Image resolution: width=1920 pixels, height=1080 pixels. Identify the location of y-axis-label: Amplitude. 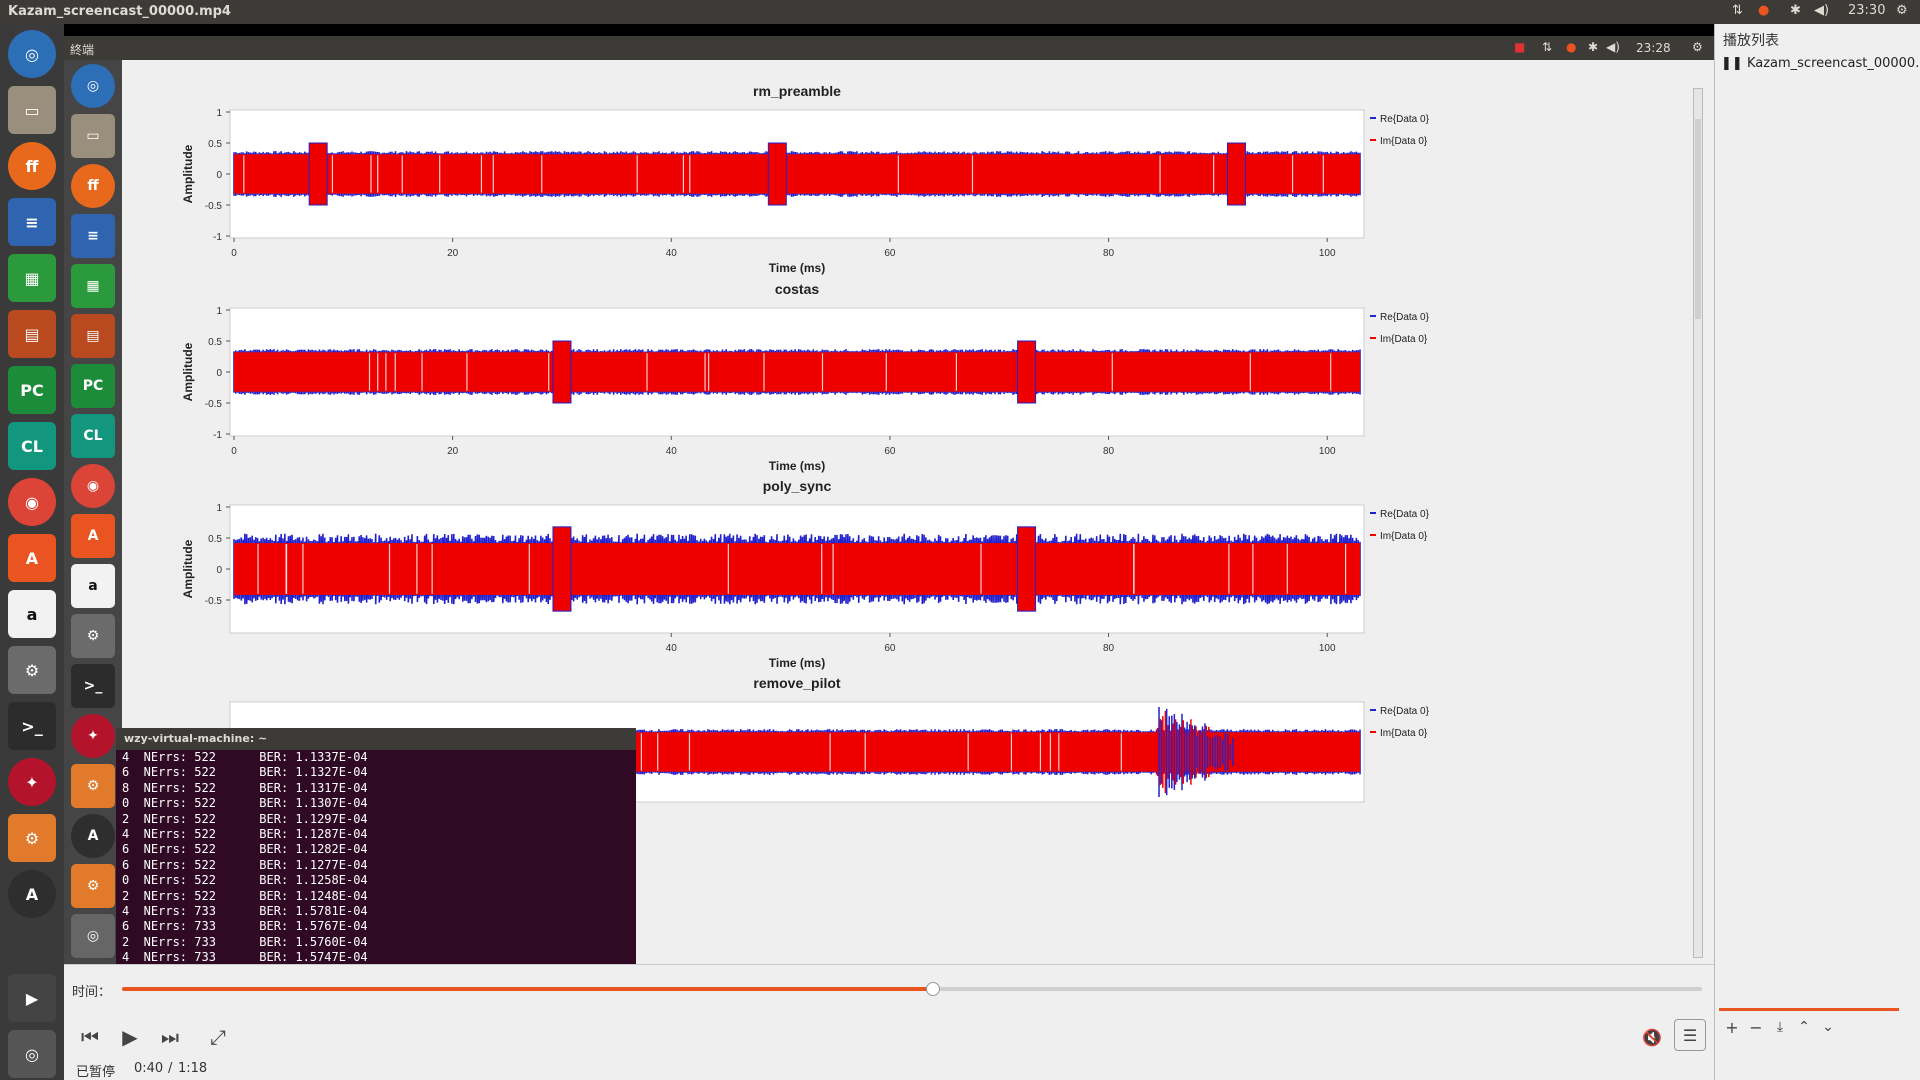
(188, 568).